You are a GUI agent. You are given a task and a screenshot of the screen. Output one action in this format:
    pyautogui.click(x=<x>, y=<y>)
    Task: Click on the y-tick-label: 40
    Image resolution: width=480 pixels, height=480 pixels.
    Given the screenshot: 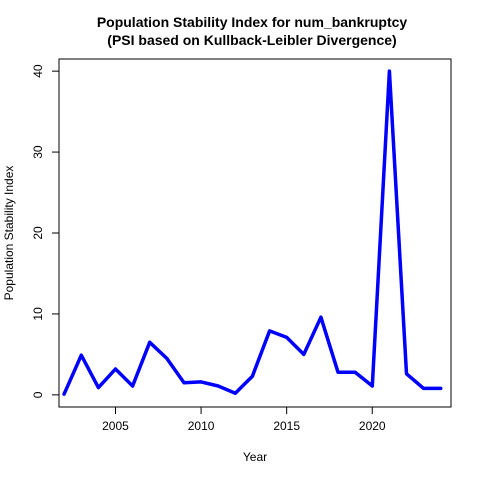 What is the action you would take?
    pyautogui.click(x=38, y=71)
    